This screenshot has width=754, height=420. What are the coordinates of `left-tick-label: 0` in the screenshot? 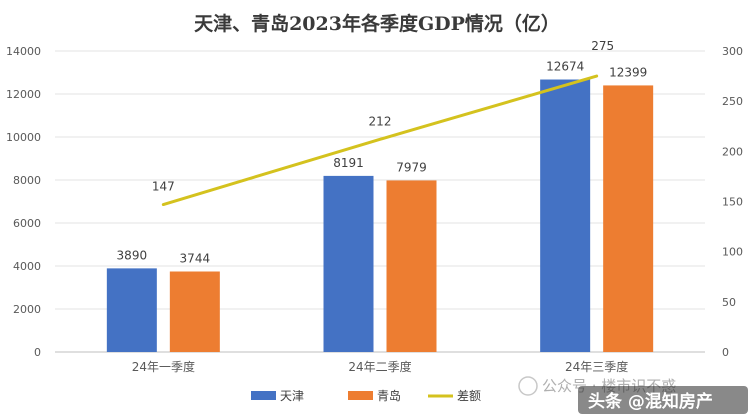 It's located at (37, 352).